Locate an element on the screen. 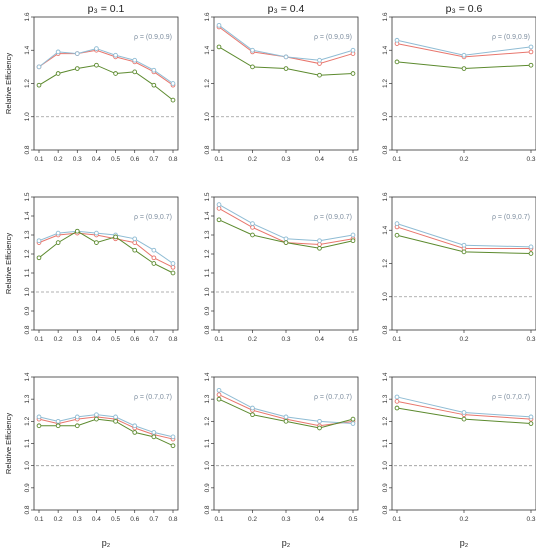 This screenshot has height=555, width=536. rho-annotation: ρ = (0.7,0.7) is located at coordinates (333, 397).